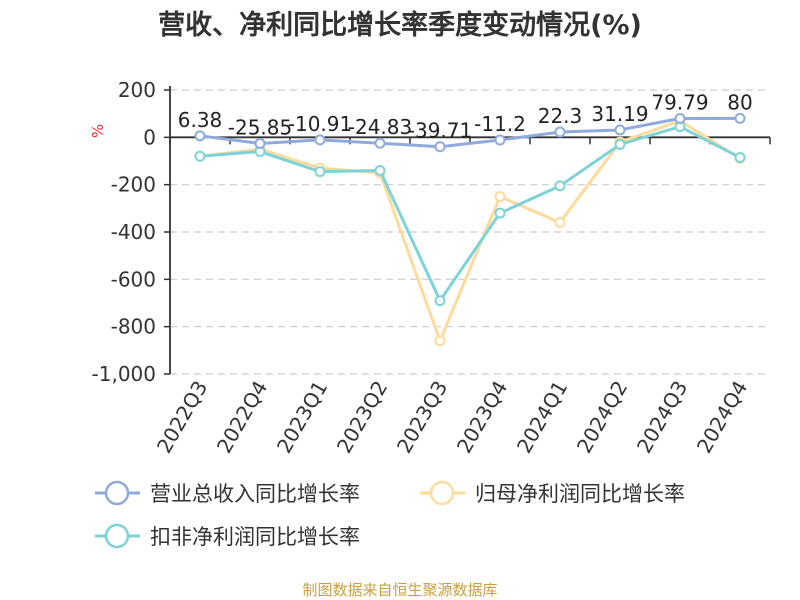 This screenshot has width=800, height=600. What do you see at coordinates (399, 590) in the screenshot?
I see `source-note: 制图数据来自恒生聚源数据库` at bounding box center [399, 590].